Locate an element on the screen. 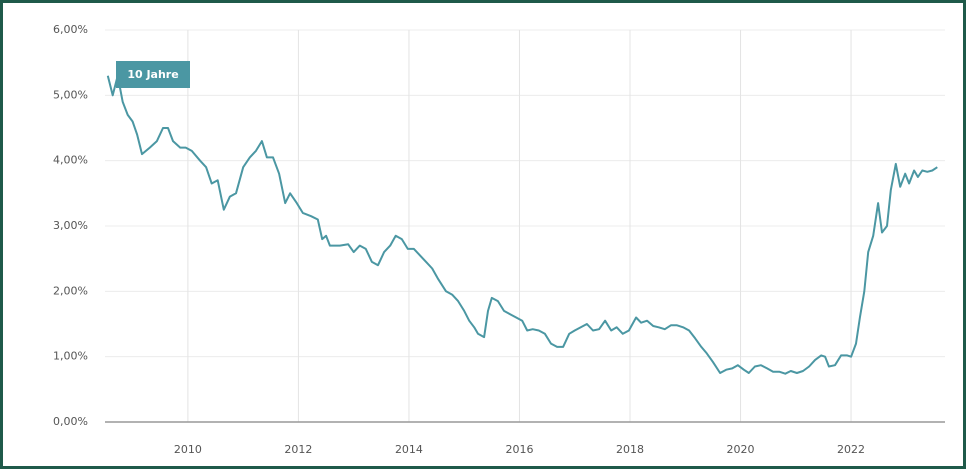 Image resolution: width=966 pixels, height=469 pixels. y-tick-label: 5,00% is located at coordinates (70, 94).